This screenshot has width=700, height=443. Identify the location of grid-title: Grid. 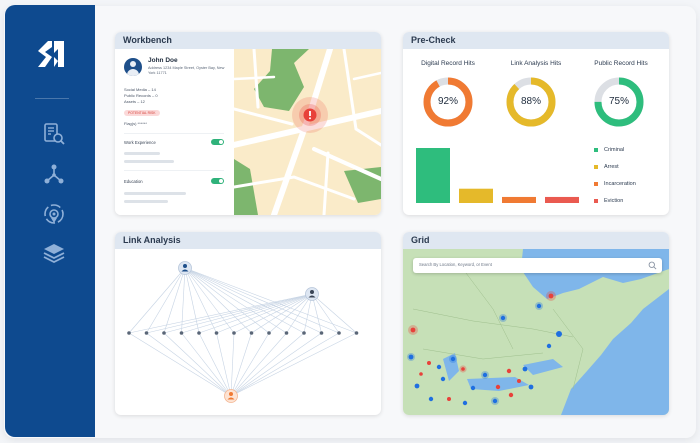
(536, 240).